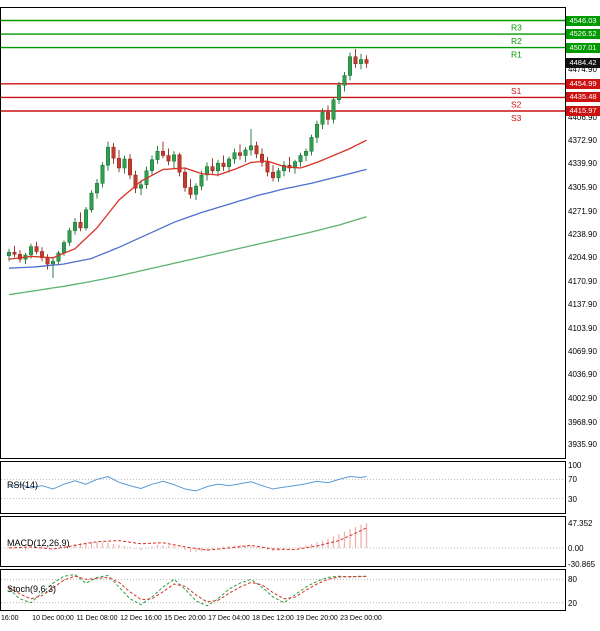 Image resolution: width=600 pixels, height=631 pixels. I want to click on price-tick-label: 3968.90, so click(582, 422).